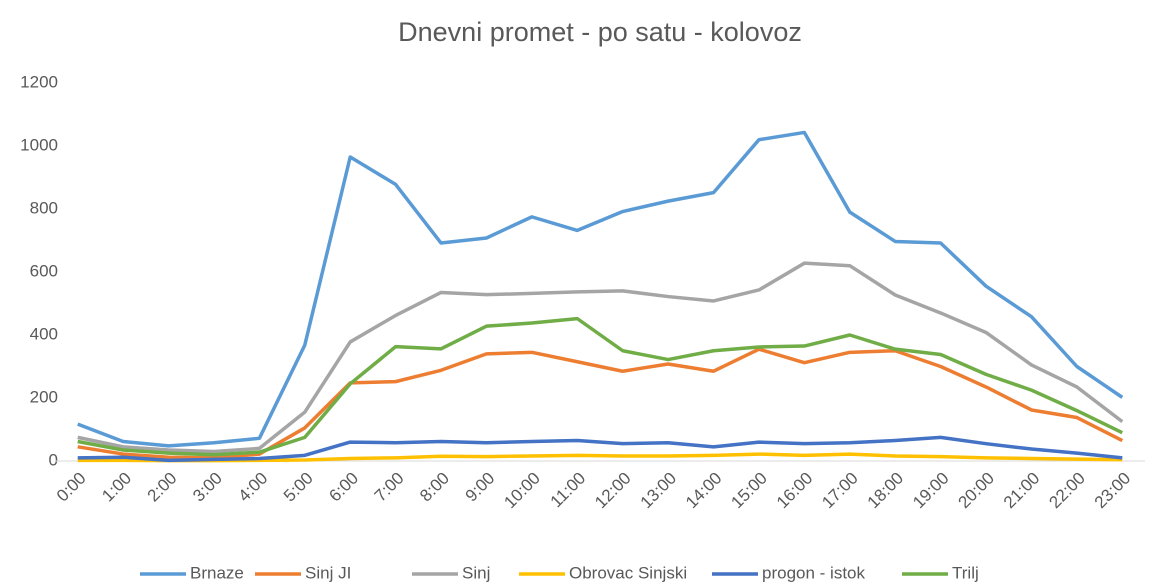 The width and height of the screenshot is (1162, 587). Describe the element at coordinates (207, 487) in the screenshot. I see `x-tick-label: 3:00` at that location.